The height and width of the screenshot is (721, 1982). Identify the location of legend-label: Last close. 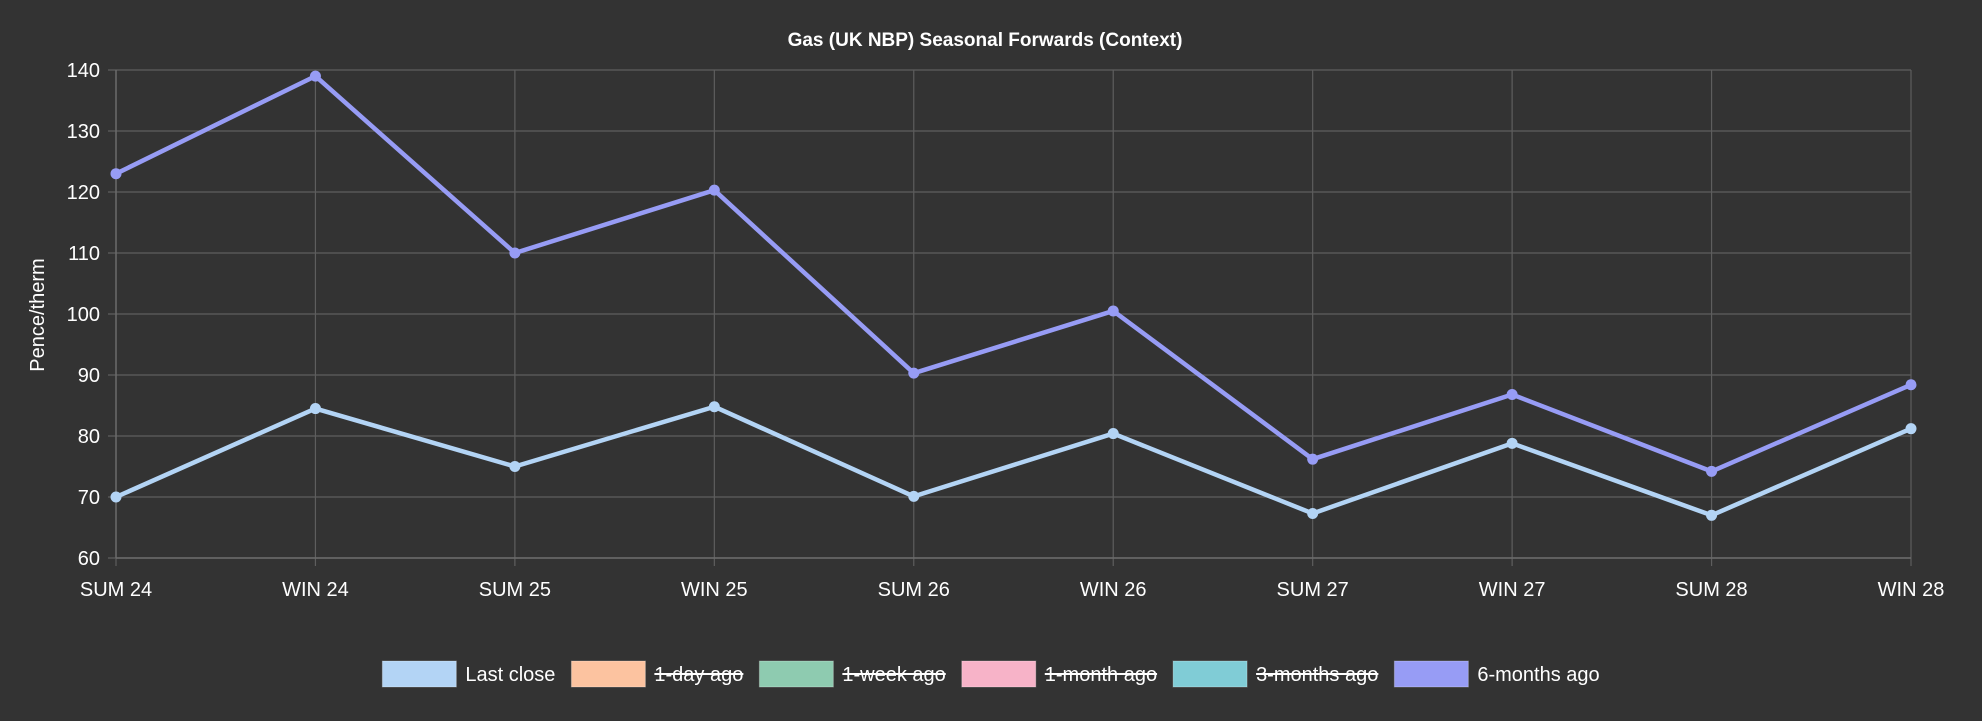
(510, 675).